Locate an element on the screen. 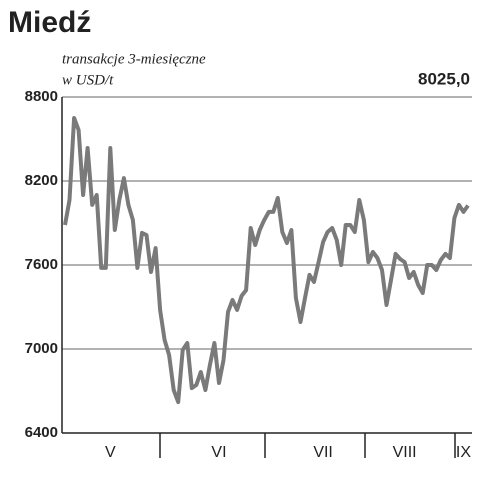 The height and width of the screenshot is (480, 480). x-tick-label: V is located at coordinates (110, 452).